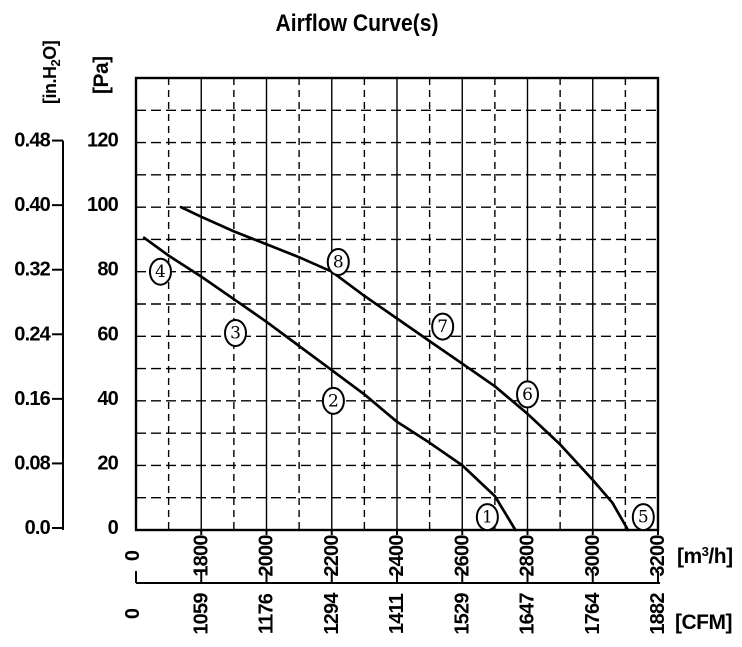 This screenshot has height=647, width=742. I want to click on pa-tick-label: 20, so click(107, 463).